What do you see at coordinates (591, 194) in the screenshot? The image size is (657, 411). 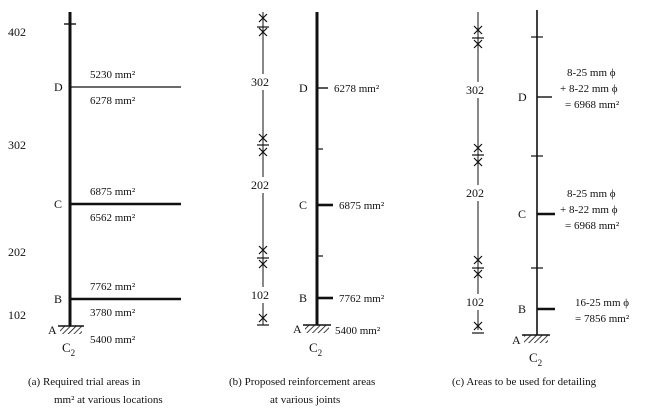 I see `detail-c-line1: 8-25 mm ϕ` at bounding box center [591, 194].